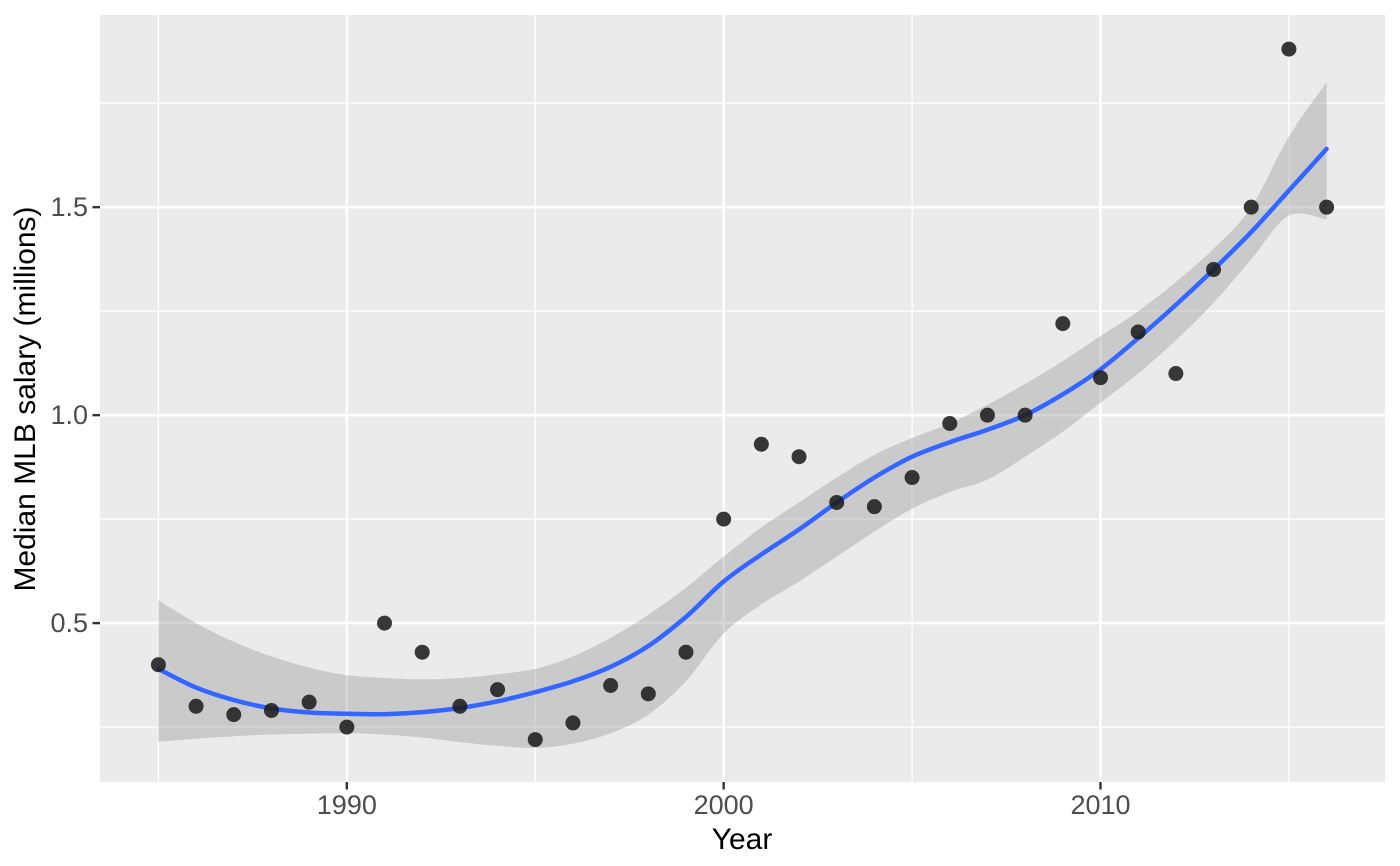  I want to click on x-axis-title: Year, so click(742, 839).